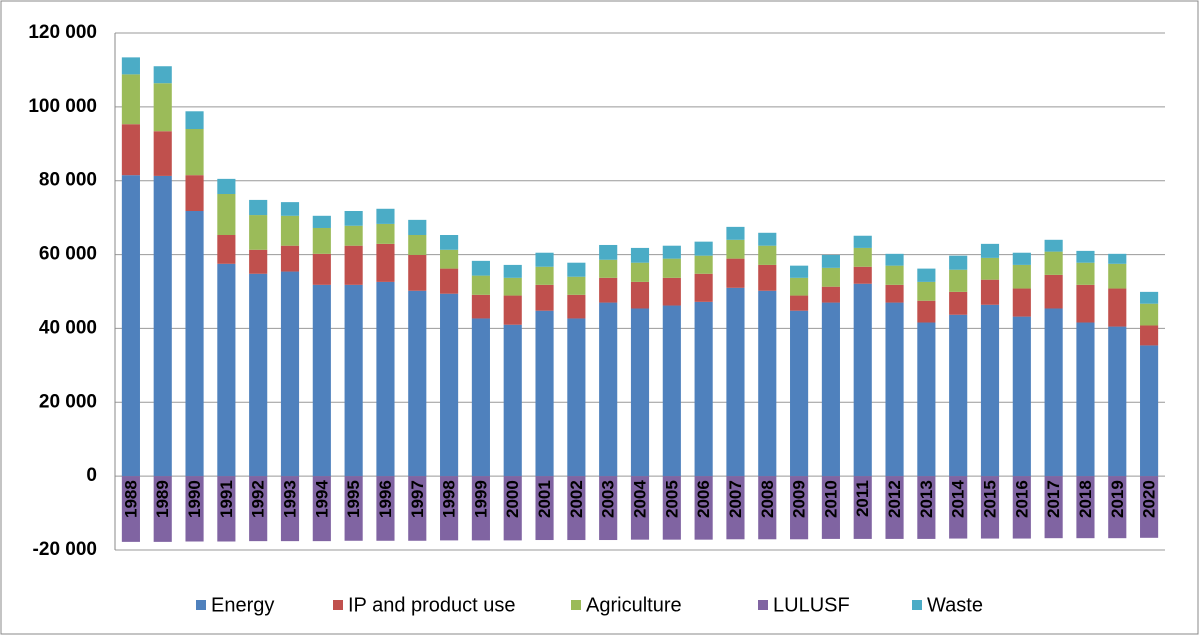 This screenshot has height=636, width=1200. Describe the element at coordinates (68, 254) in the screenshot. I see `y-tick-label: 60 000` at that location.